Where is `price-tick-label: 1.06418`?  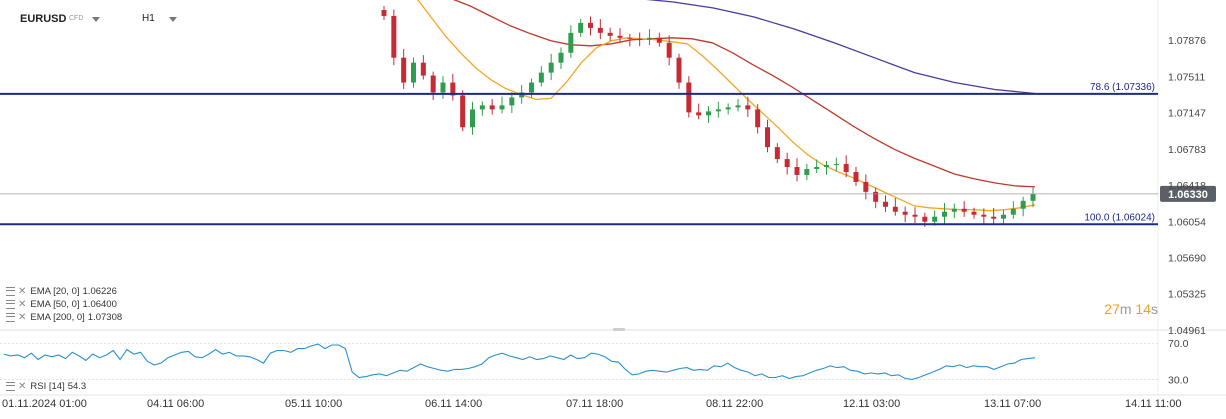
price-tick-label: 1.06418 is located at coordinates (1187, 186).